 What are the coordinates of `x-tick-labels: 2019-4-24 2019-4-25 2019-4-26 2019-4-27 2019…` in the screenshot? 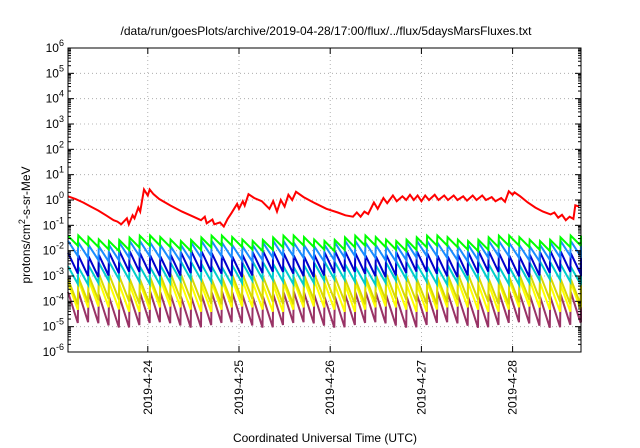 It's located at (330, 387).